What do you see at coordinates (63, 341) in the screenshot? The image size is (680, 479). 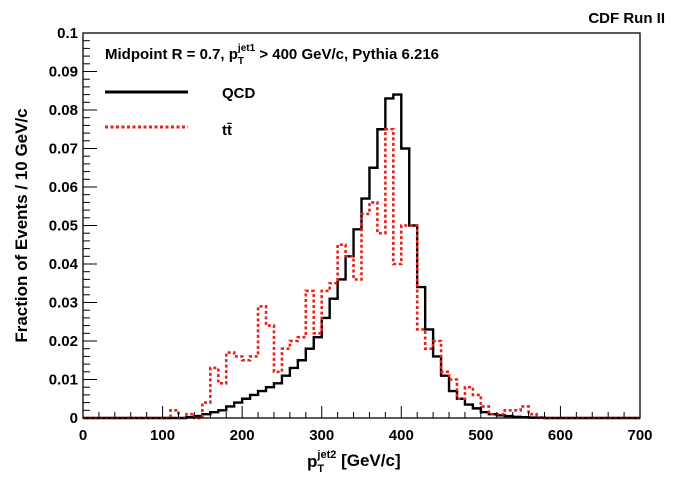 I see `y-tick-label: 0.02` at bounding box center [63, 341].